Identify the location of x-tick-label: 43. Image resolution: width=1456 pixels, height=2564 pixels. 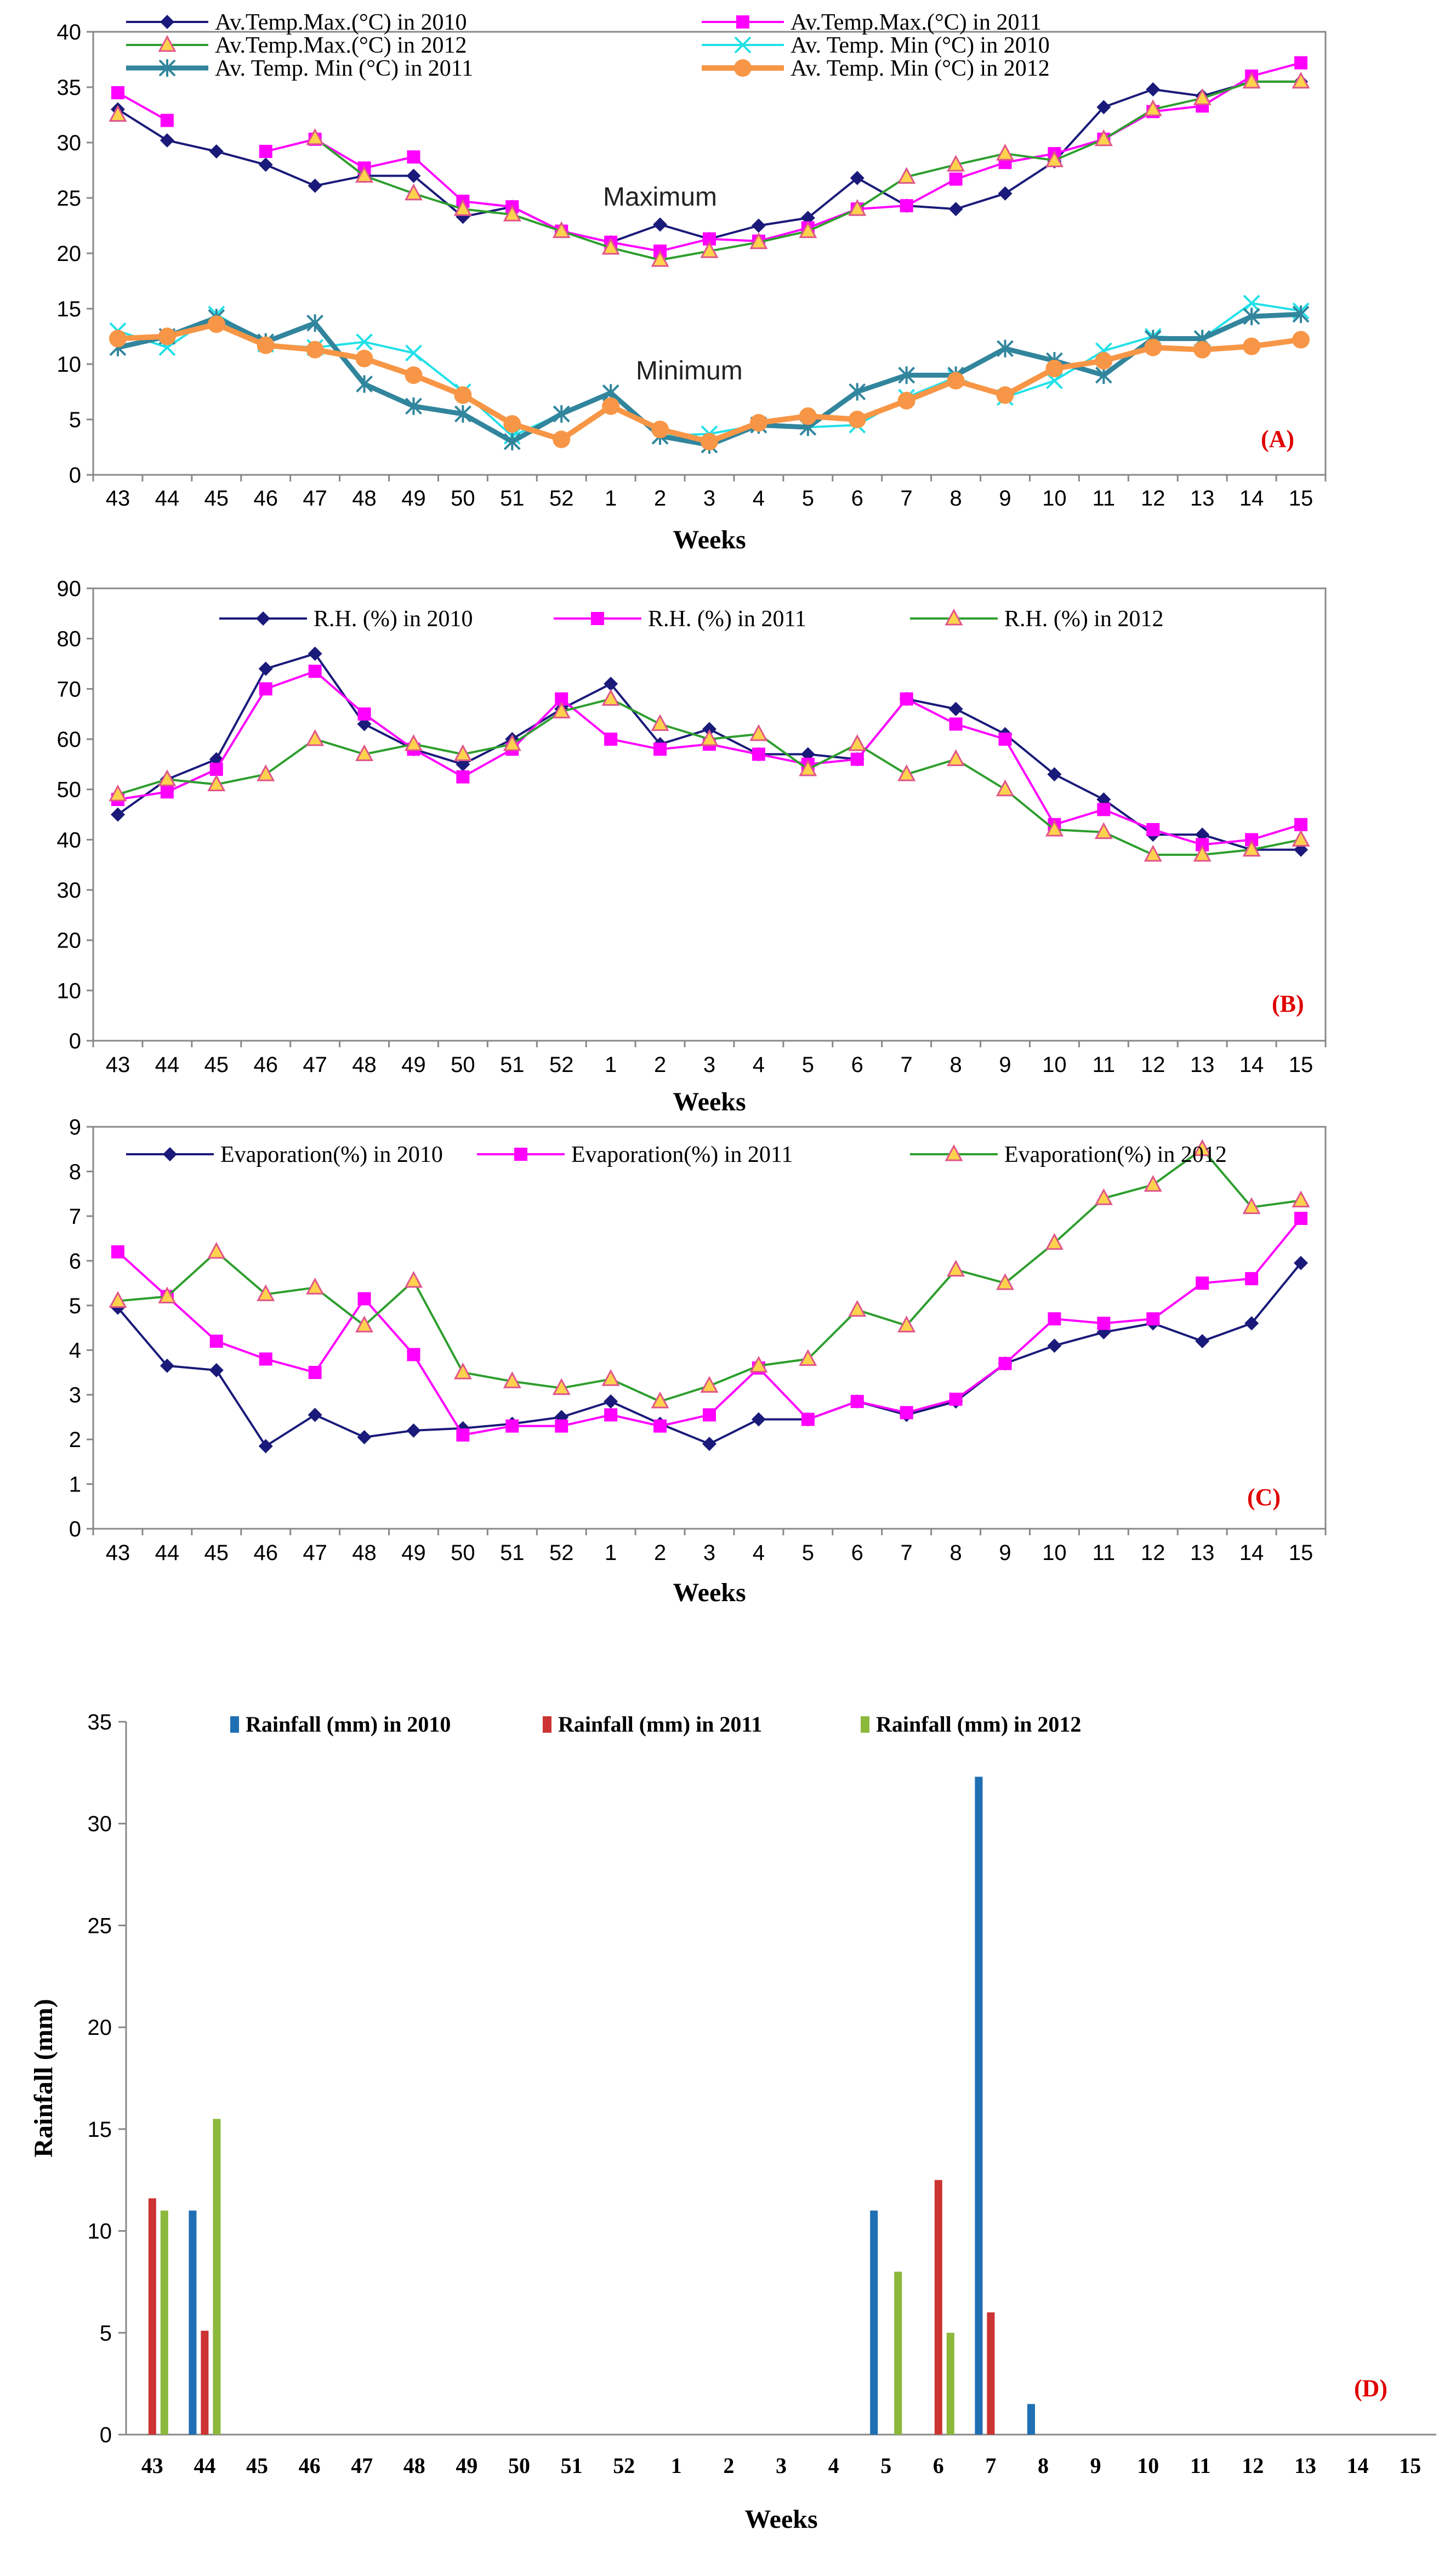
(152, 2465).